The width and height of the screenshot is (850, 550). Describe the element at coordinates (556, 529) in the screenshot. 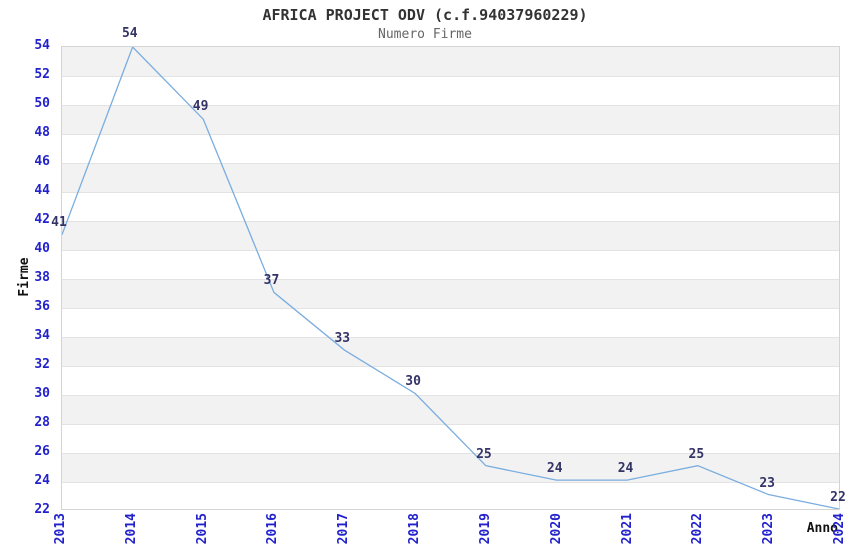

I see `x-tick-label: 2020` at that location.